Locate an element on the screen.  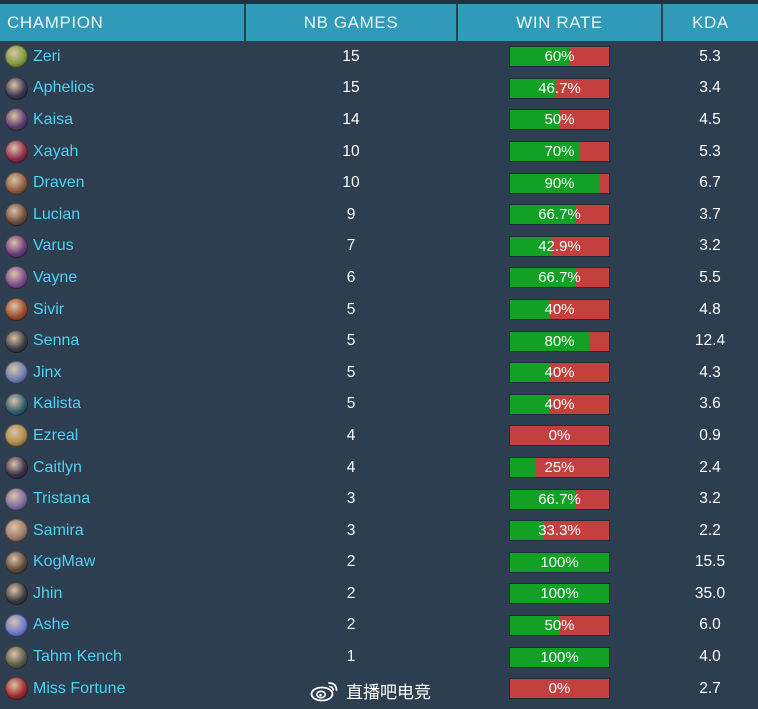
champion-info: Xayah is located at coordinates (122, 151).